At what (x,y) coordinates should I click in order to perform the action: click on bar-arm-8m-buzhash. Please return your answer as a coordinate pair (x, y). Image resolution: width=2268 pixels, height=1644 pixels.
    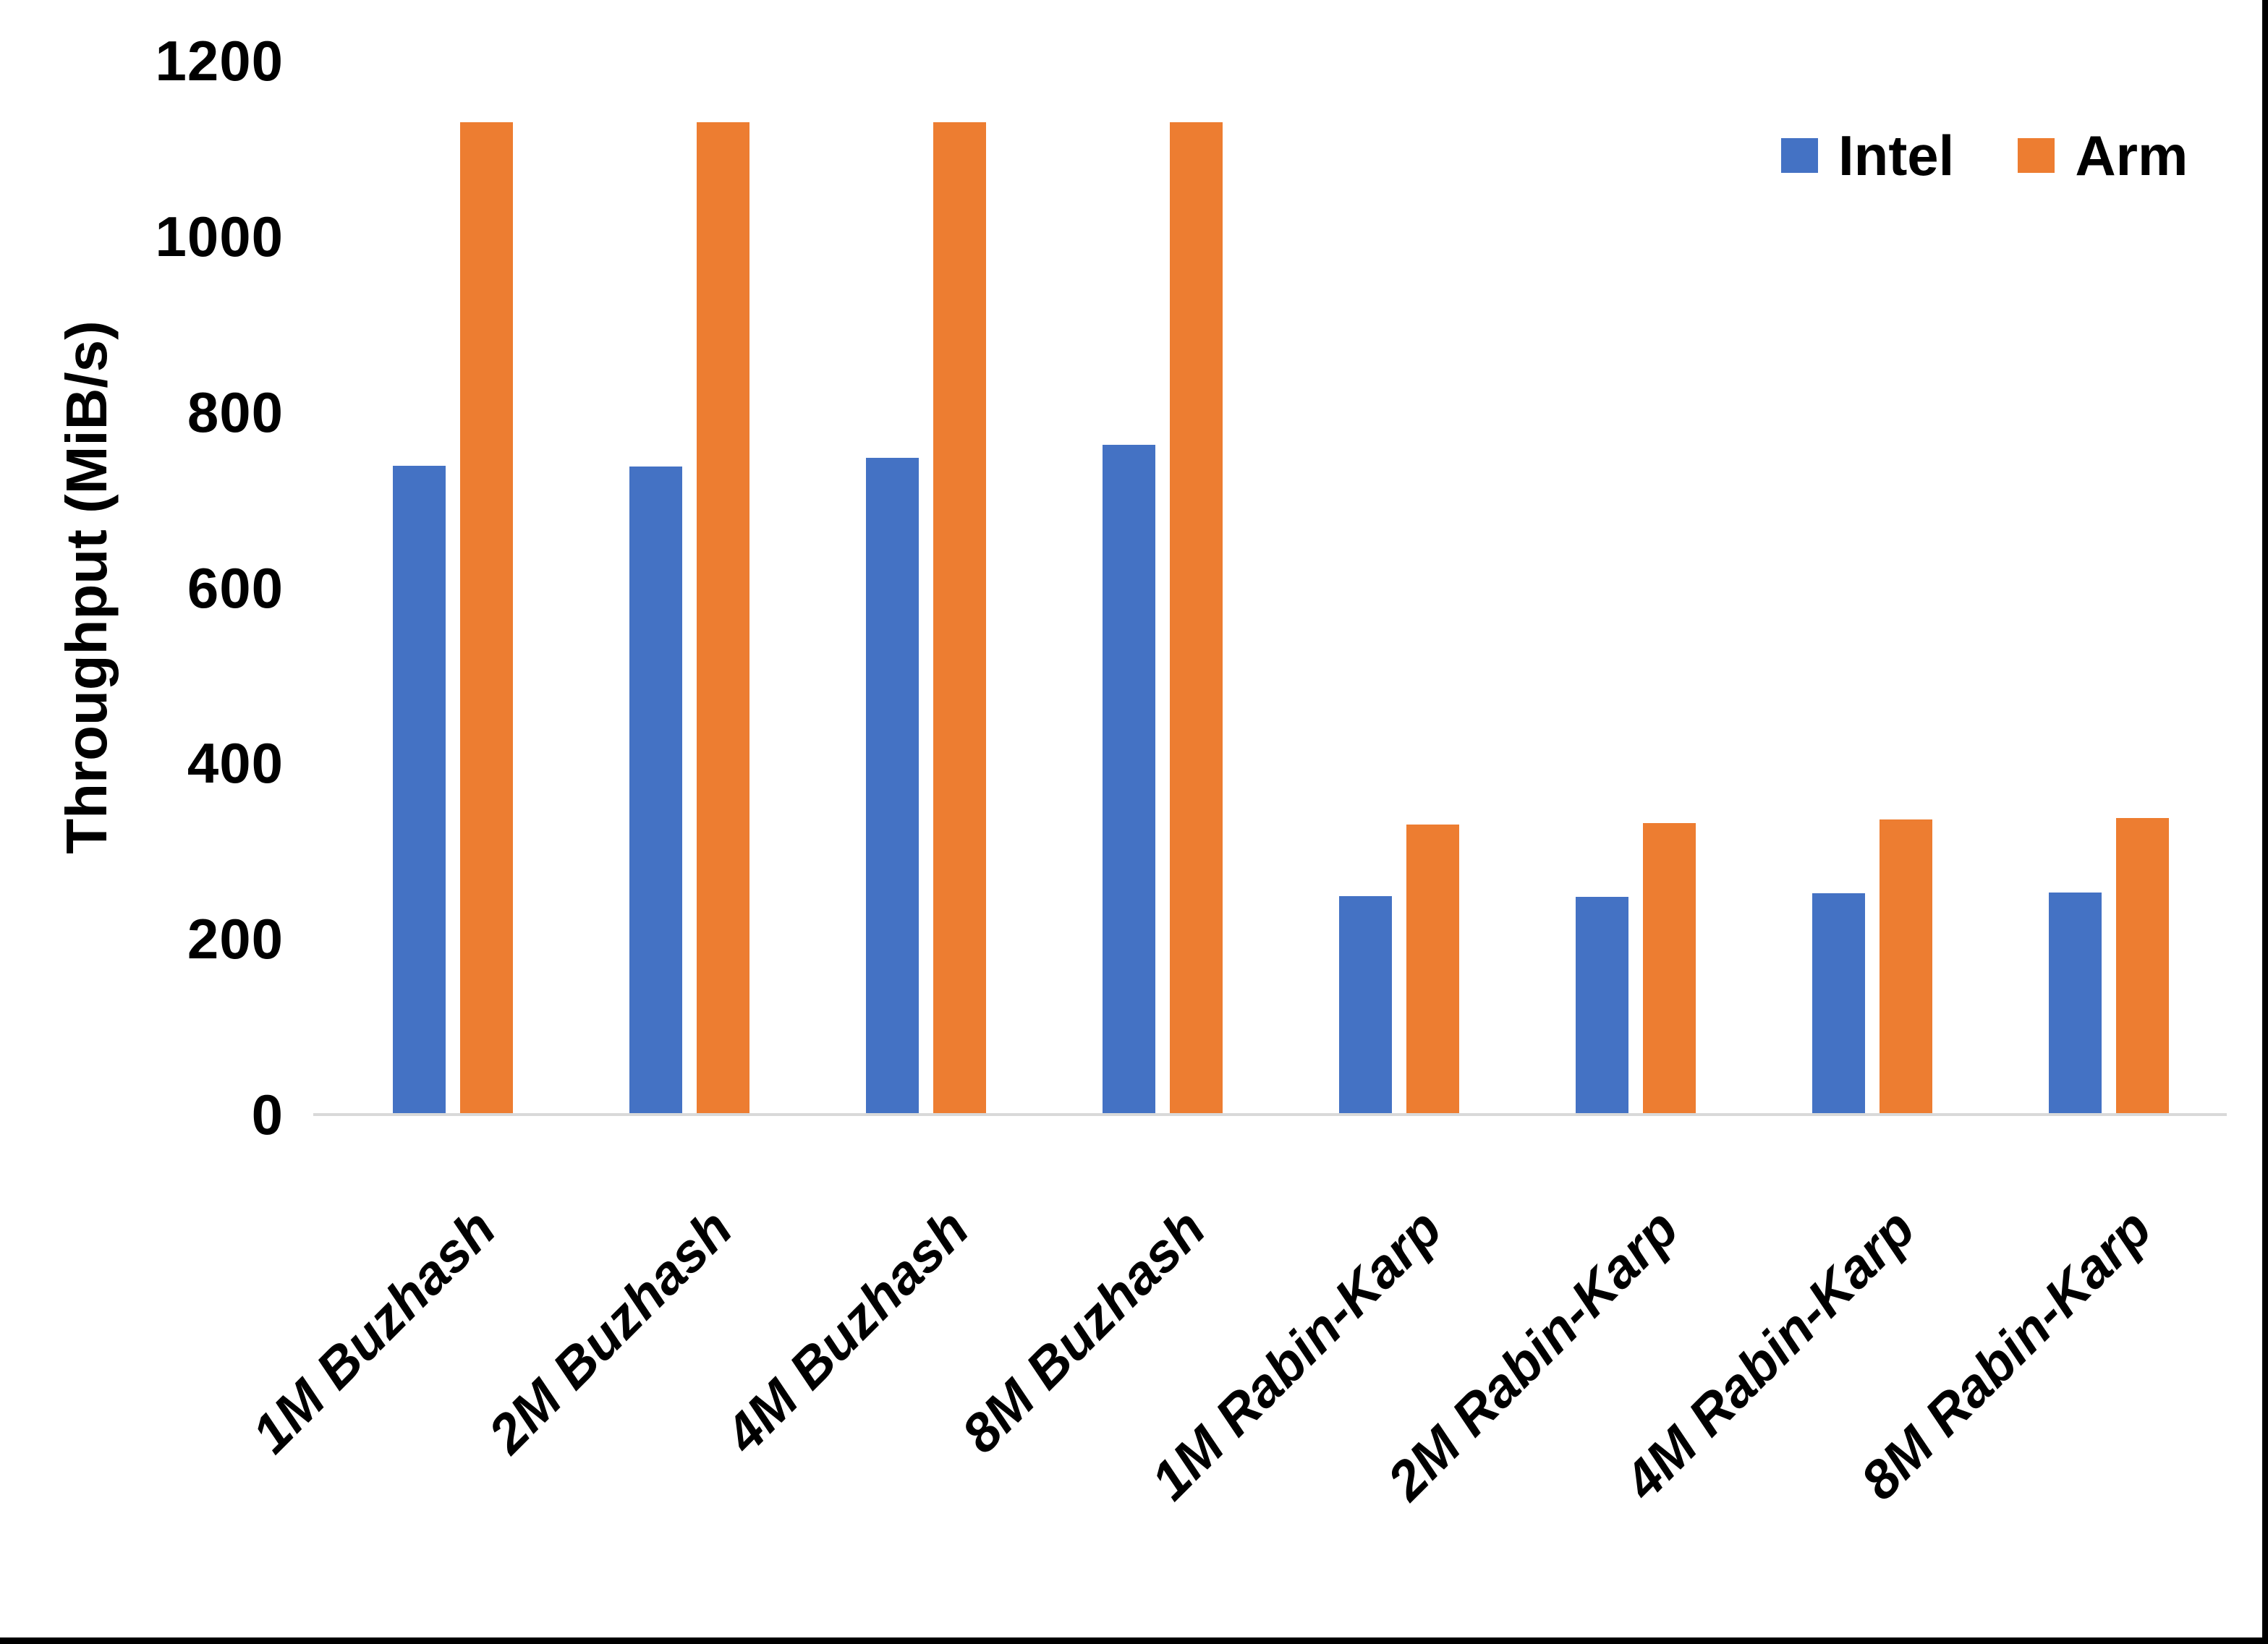
    Looking at the image, I should click on (1196, 618).